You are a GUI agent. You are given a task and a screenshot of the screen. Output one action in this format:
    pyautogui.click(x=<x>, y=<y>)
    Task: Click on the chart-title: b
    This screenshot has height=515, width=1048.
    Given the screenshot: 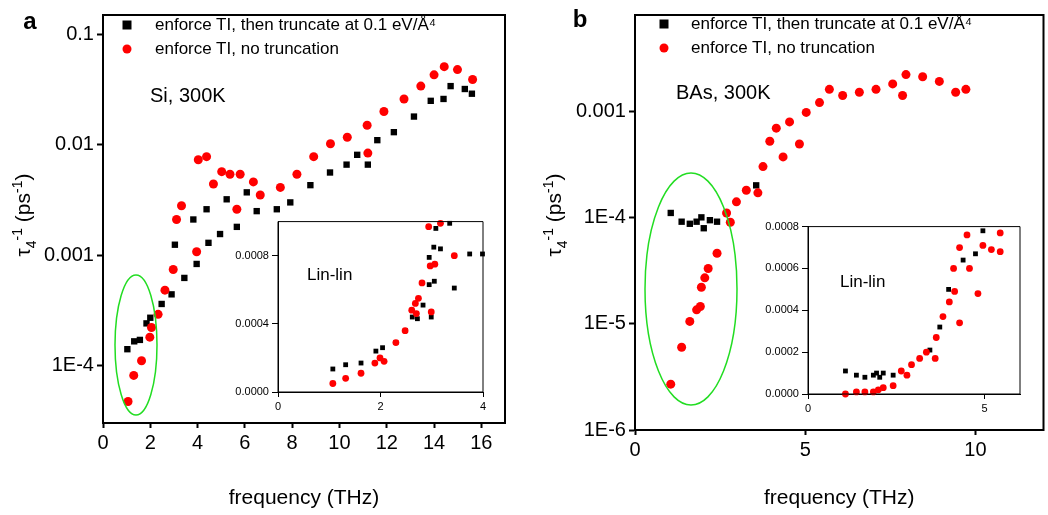 What is the action you would take?
    pyautogui.click(x=580, y=18)
    